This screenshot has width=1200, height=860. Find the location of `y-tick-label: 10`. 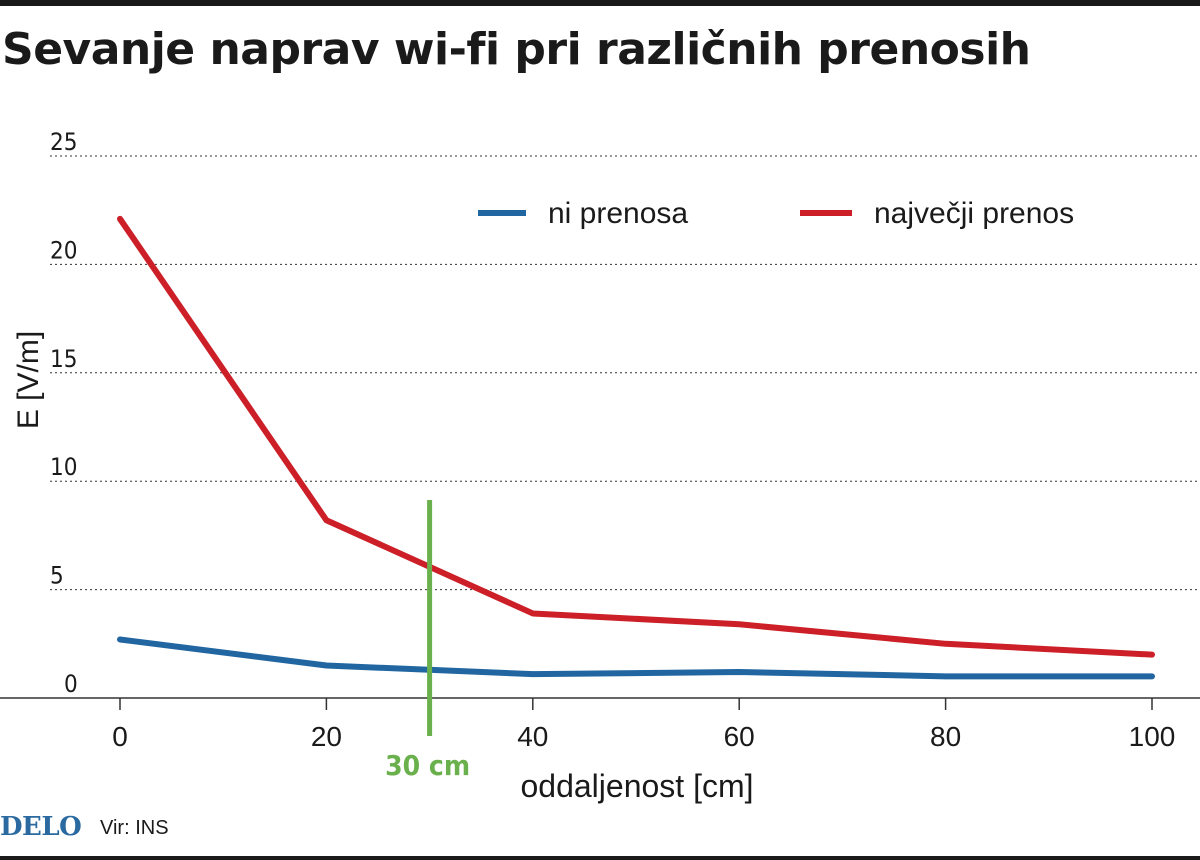

y-tick-label: 10 is located at coordinates (63, 467).